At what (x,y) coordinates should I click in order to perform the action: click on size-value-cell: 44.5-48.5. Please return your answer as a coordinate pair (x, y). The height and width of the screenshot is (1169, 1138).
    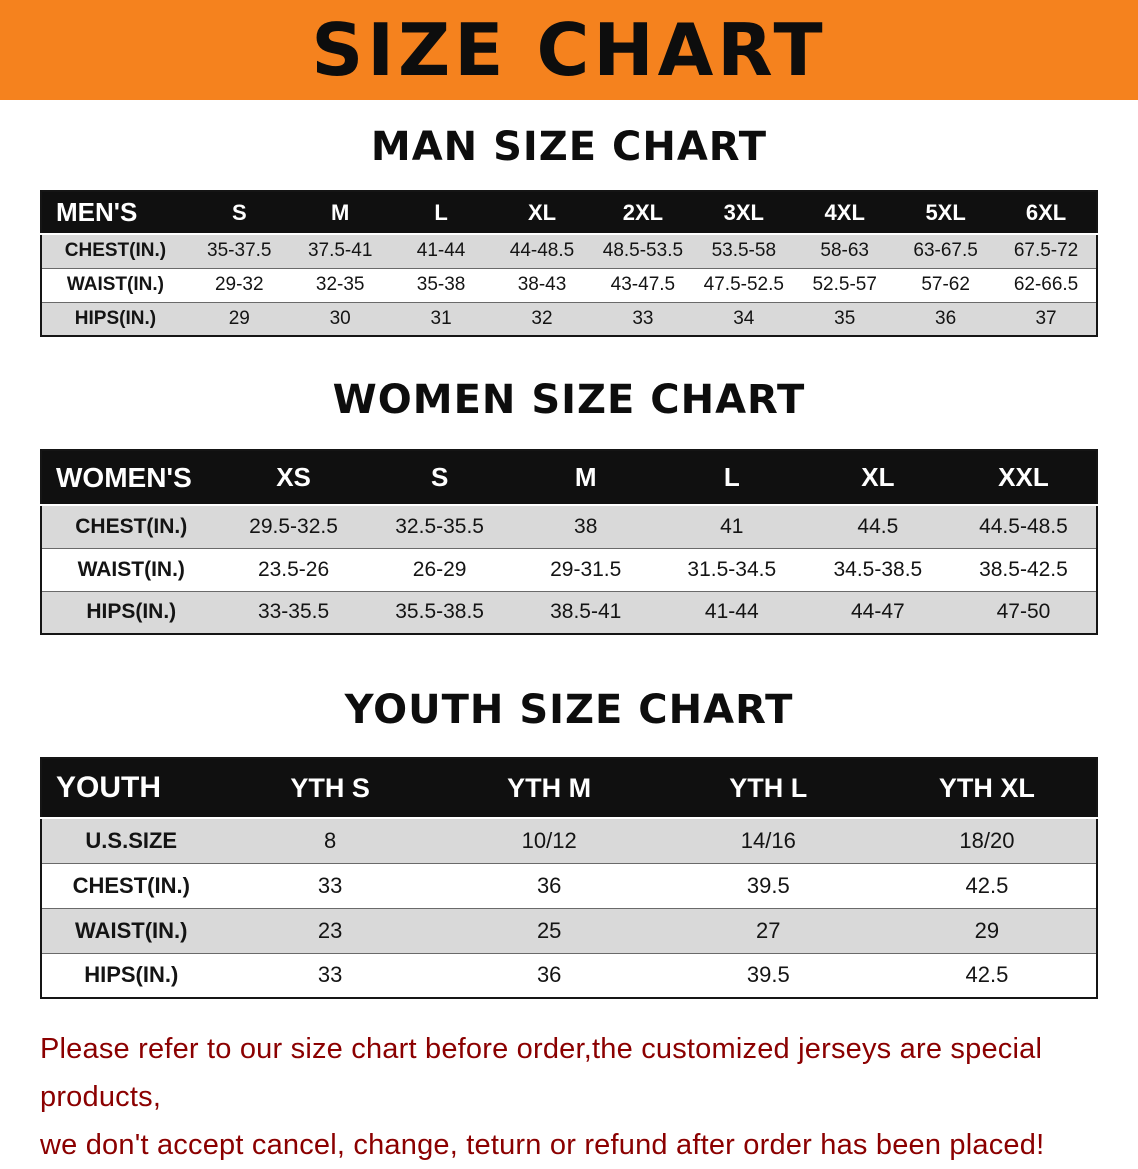
    Looking at the image, I should click on (1023, 526).